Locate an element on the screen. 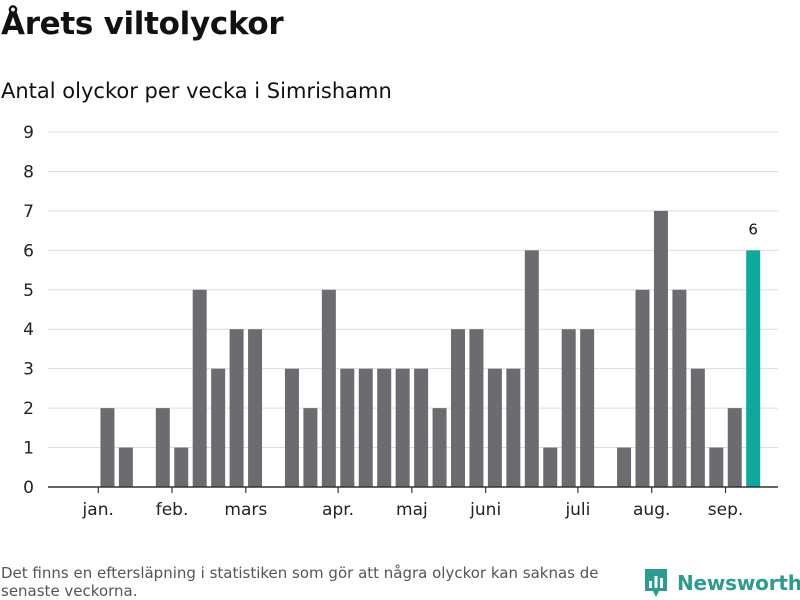  chart-subtitle: Antal olyckor per vecka i Simrishamn is located at coordinates (196, 91).